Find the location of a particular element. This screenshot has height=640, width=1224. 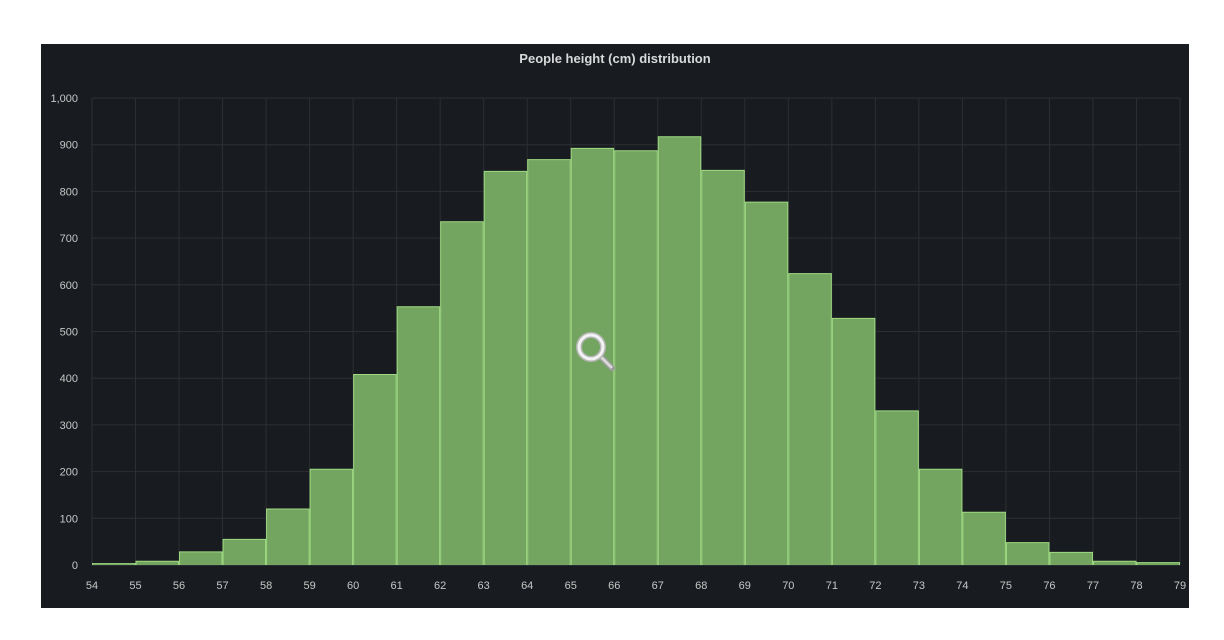

y-axis-ticks: 0 100 200 300 400 500 600 700 800 900 1,000 is located at coordinates (64, 332).